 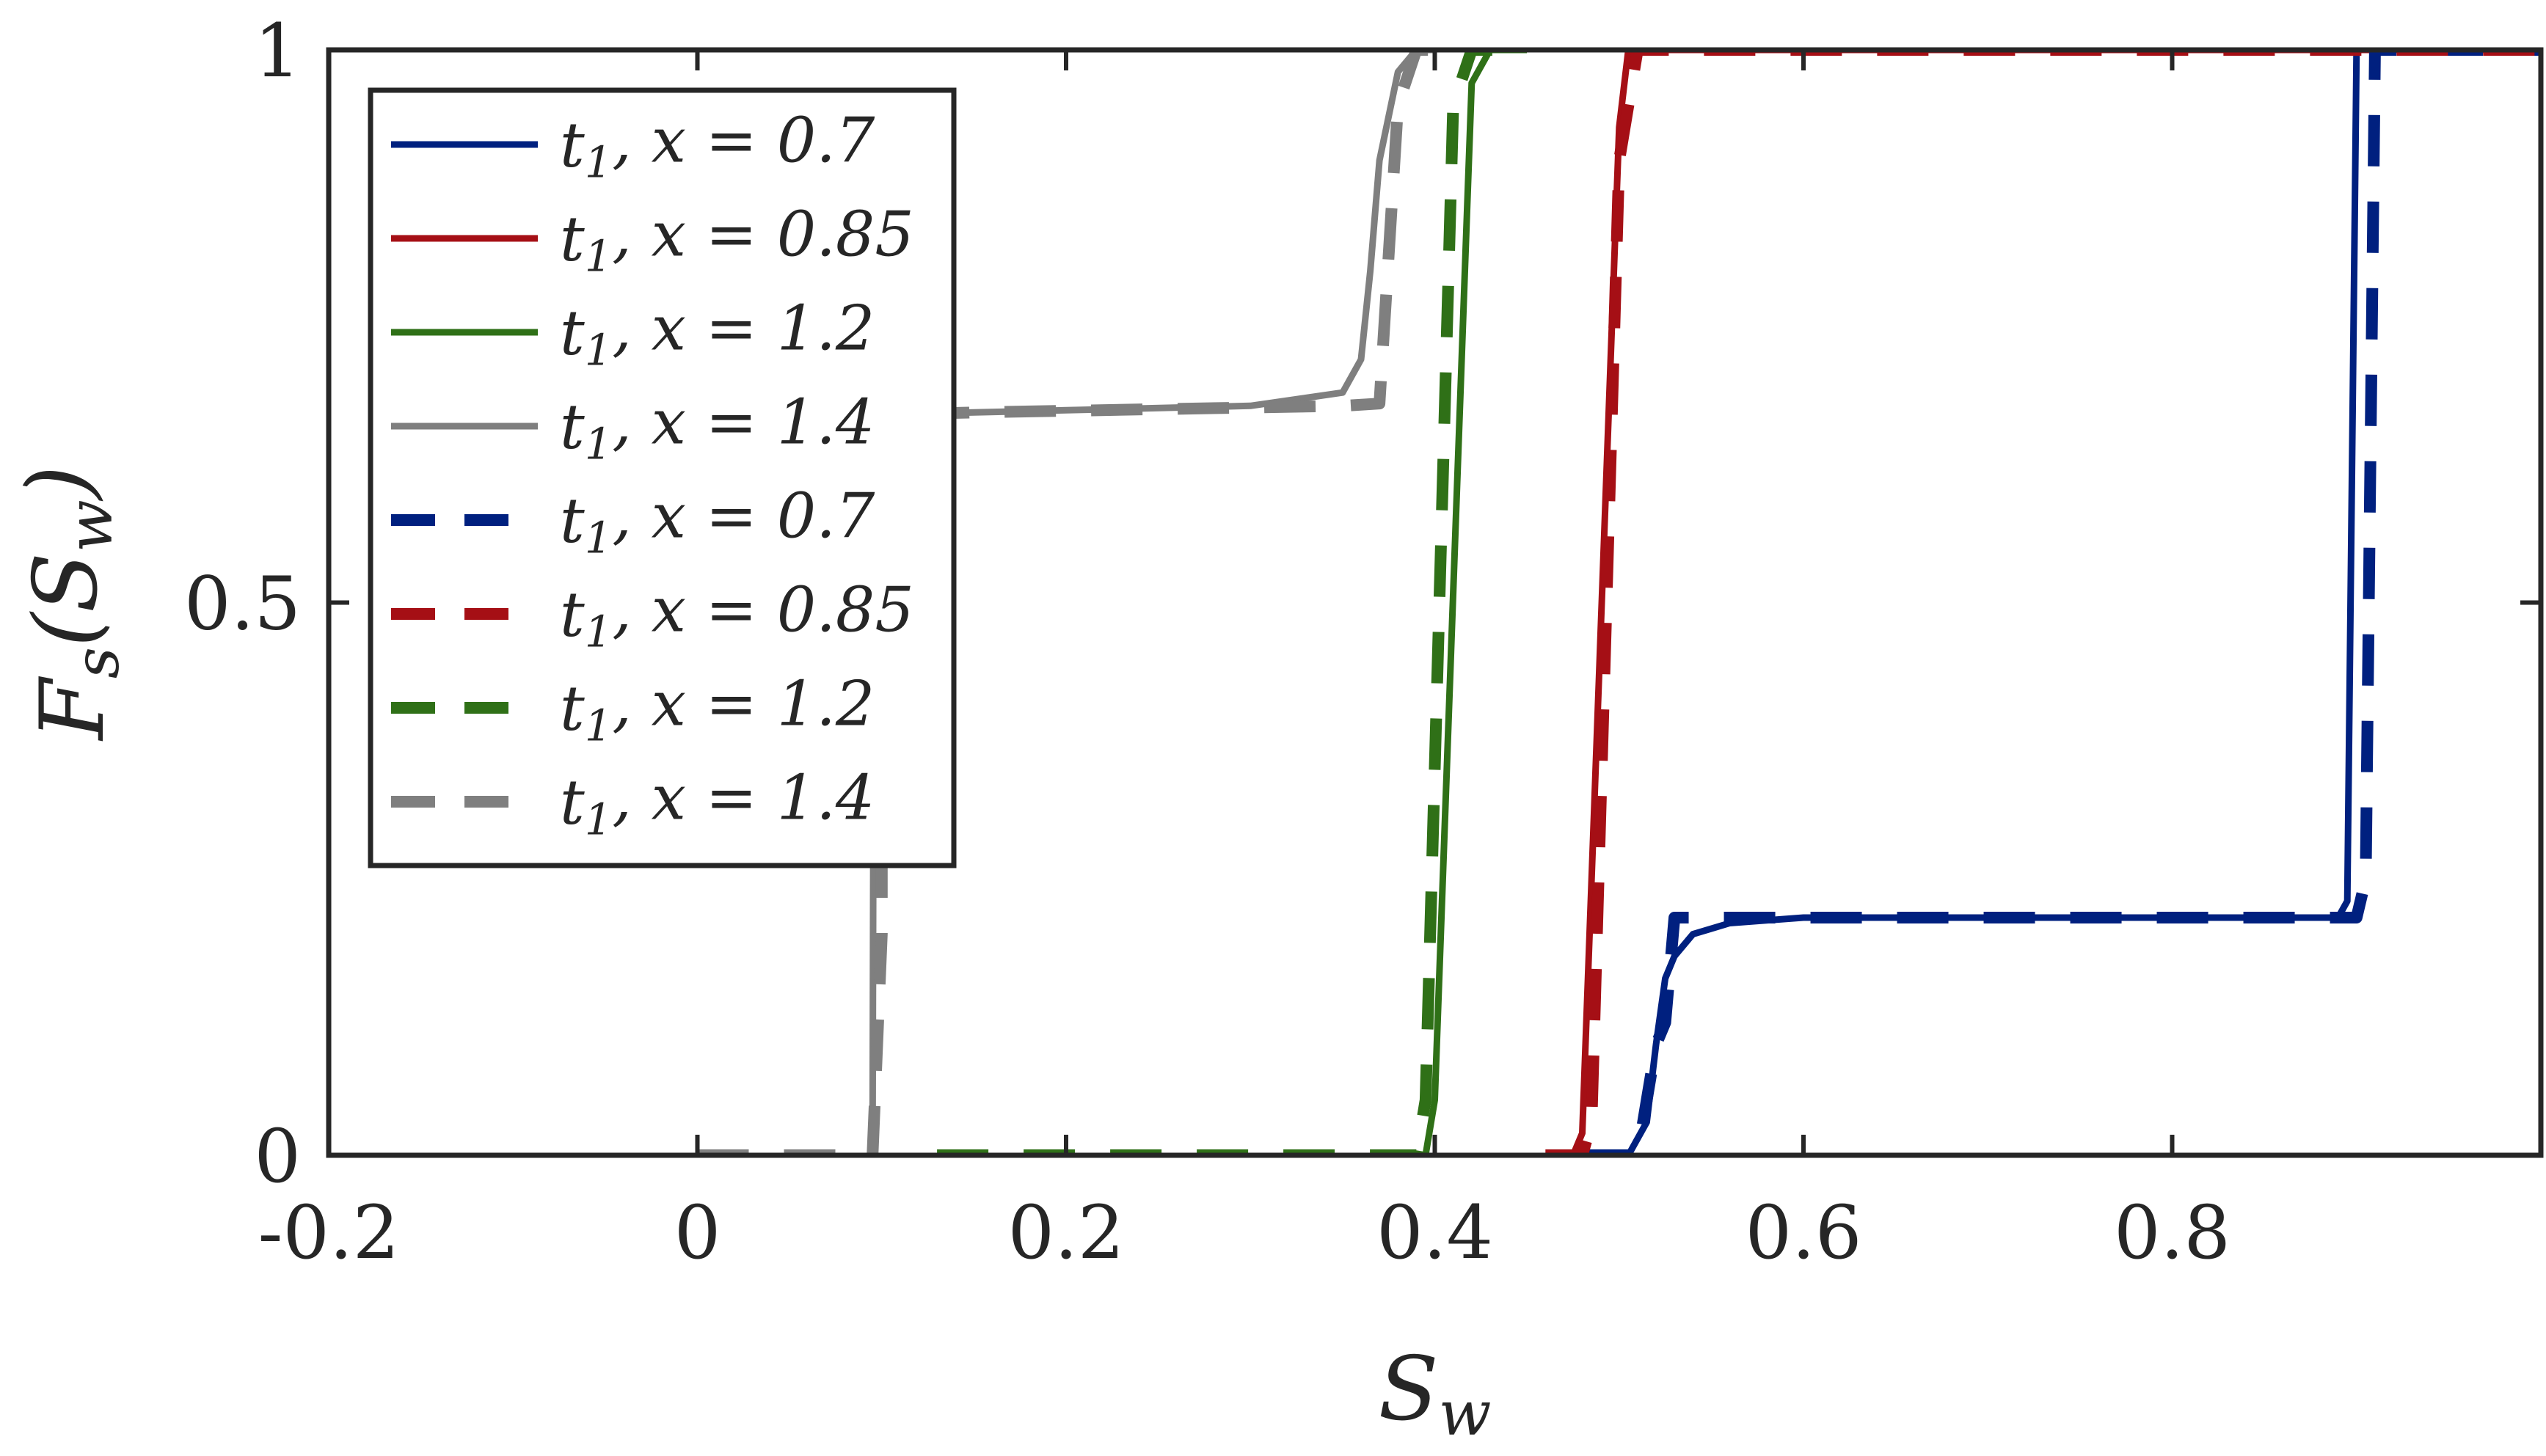 What do you see at coordinates (1434, 1394) in the screenshot?
I see `x-axis-label: Sw​` at bounding box center [1434, 1394].